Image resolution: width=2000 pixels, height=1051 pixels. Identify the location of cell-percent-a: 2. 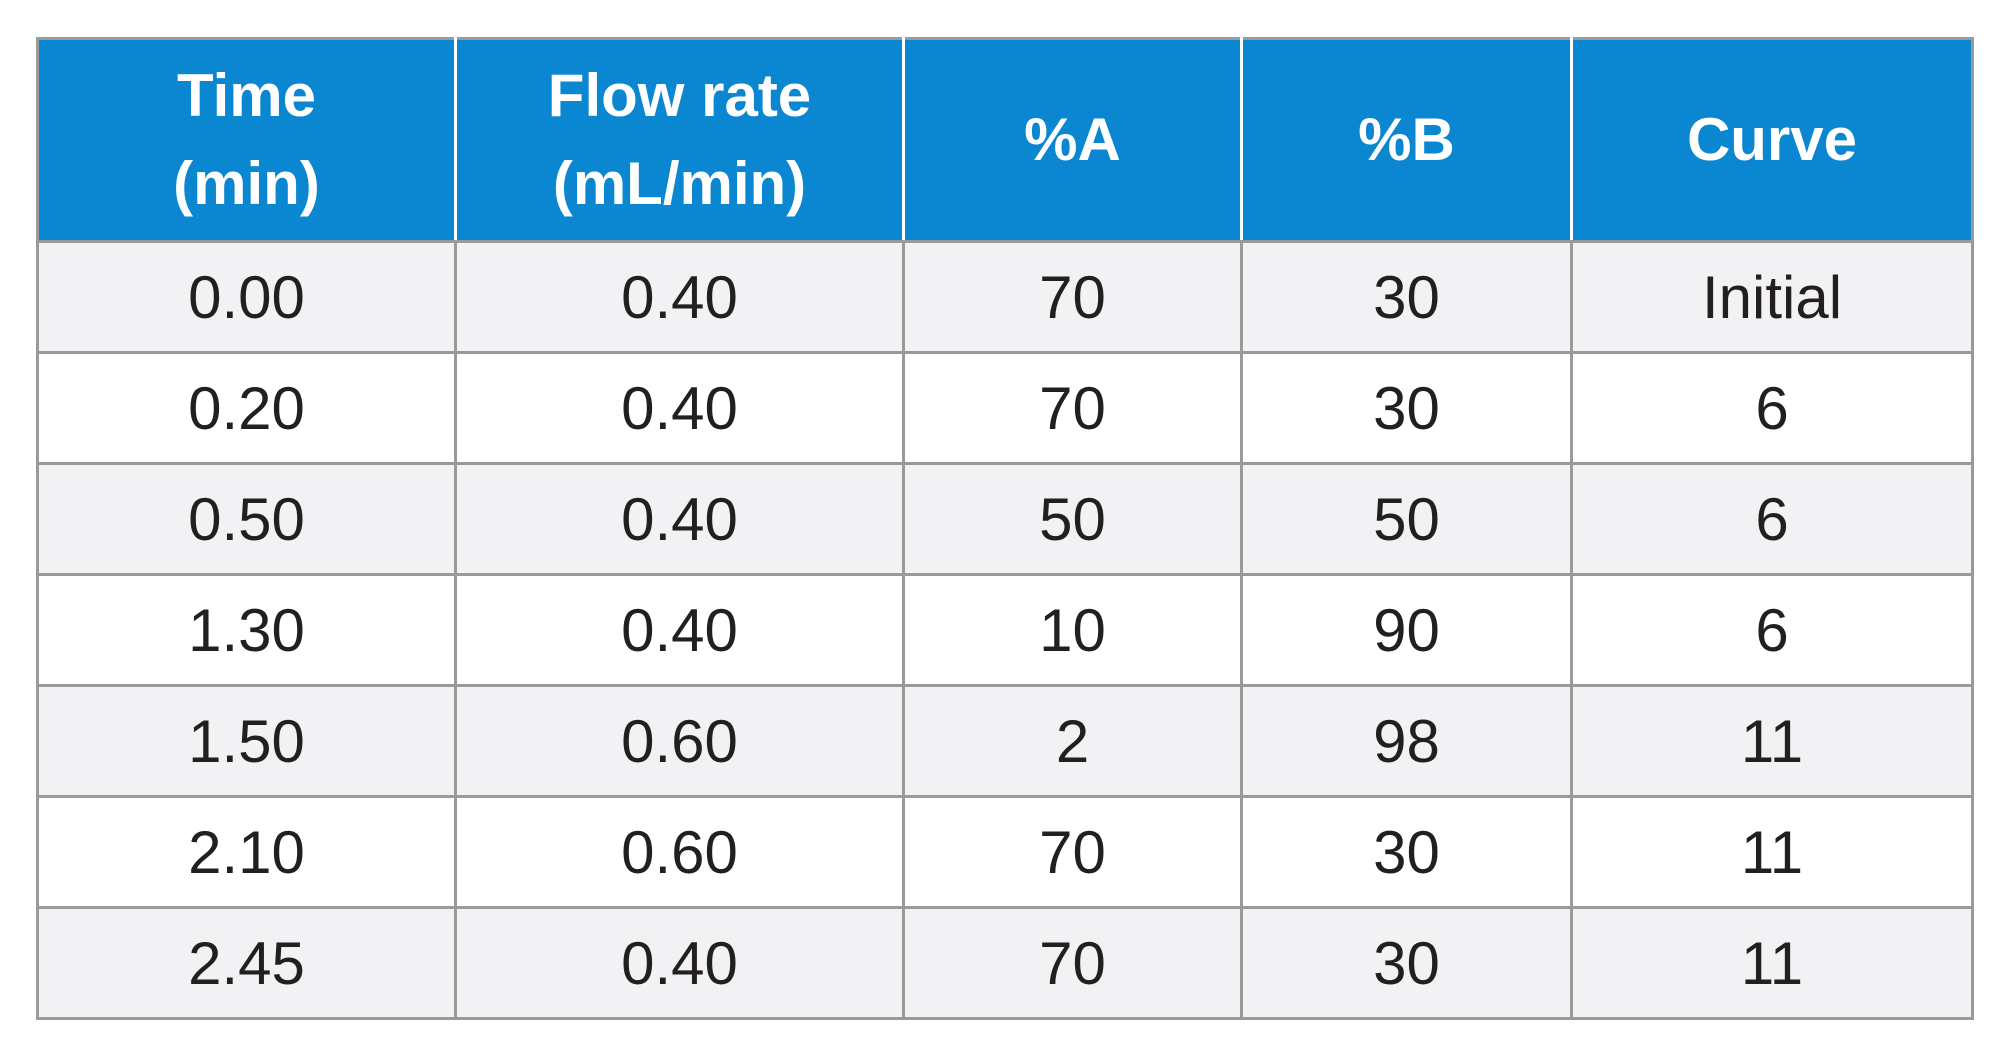
(1072, 741).